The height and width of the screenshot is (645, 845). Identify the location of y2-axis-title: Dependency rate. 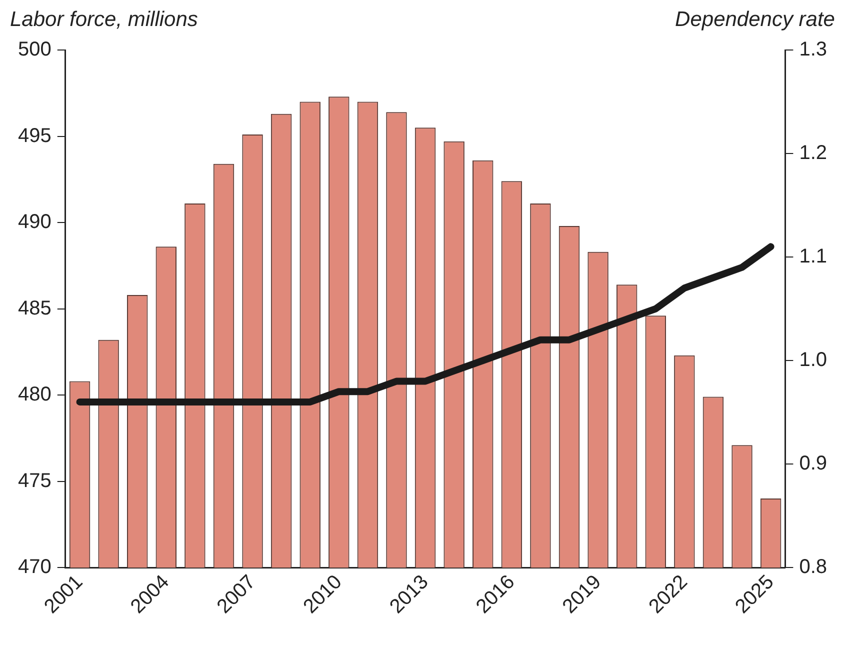
(755, 20).